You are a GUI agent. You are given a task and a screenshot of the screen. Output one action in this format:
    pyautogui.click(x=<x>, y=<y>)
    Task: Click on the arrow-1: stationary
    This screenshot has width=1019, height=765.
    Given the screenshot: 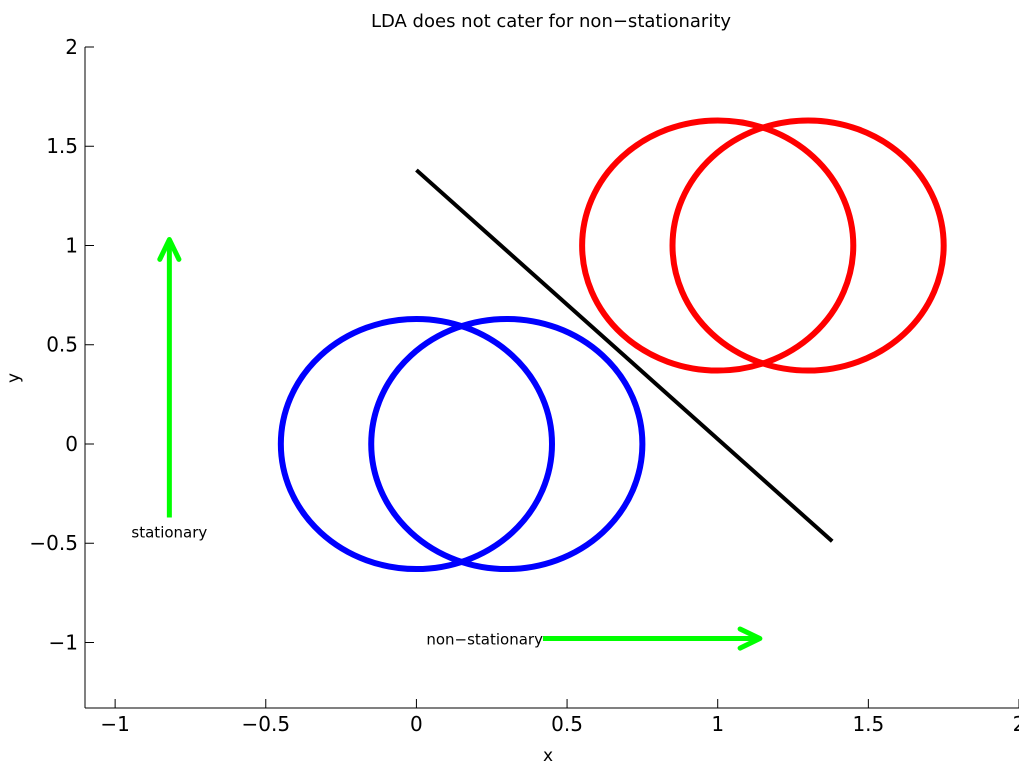 What is the action you would take?
    pyautogui.click(x=169, y=389)
    